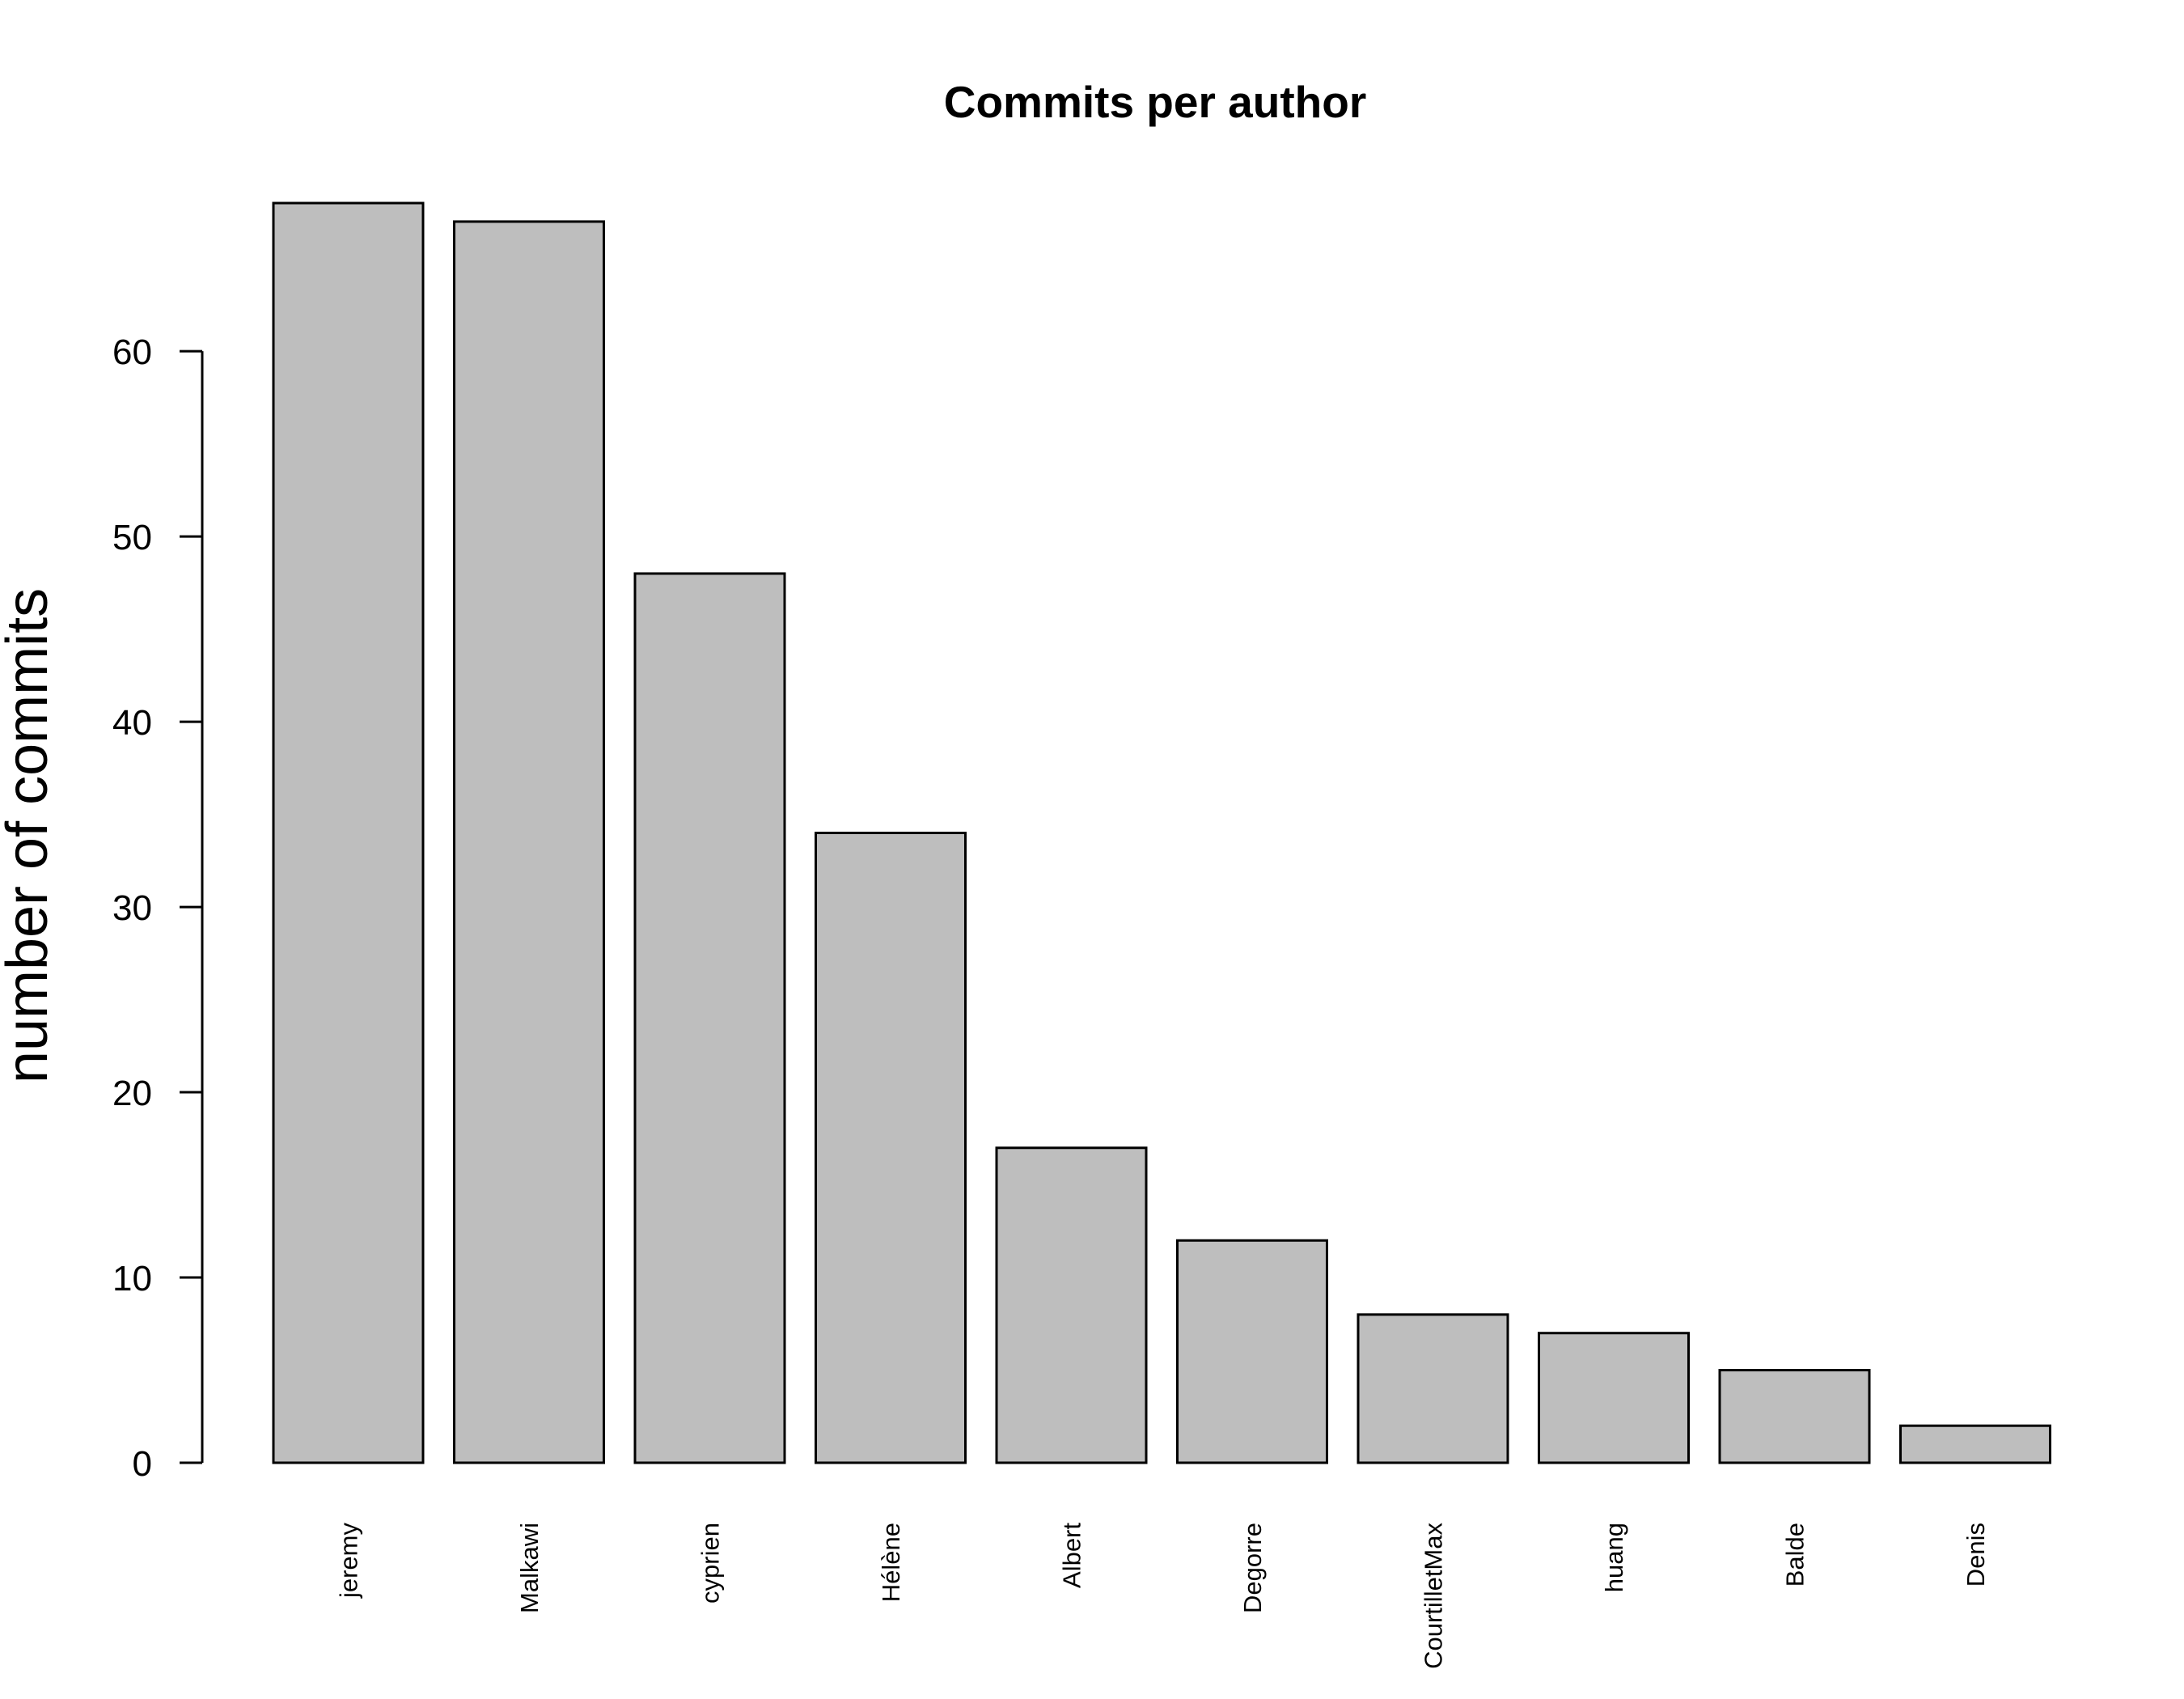 The image size is (2184, 1699). What do you see at coordinates (891, 1148) in the screenshot?
I see `bar-Hélène` at bounding box center [891, 1148].